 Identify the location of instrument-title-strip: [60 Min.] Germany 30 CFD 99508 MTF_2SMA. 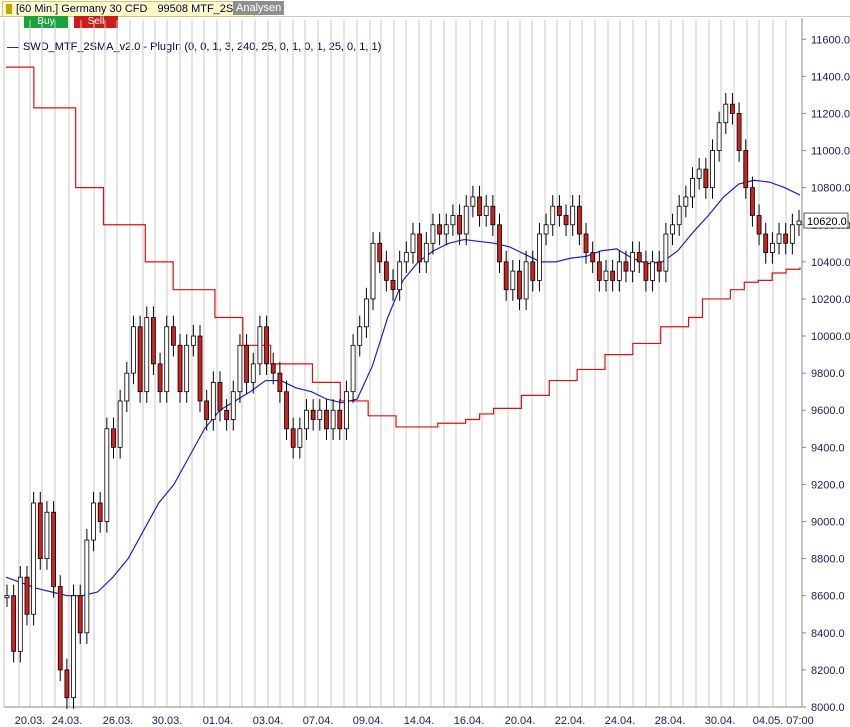
(128, 9).